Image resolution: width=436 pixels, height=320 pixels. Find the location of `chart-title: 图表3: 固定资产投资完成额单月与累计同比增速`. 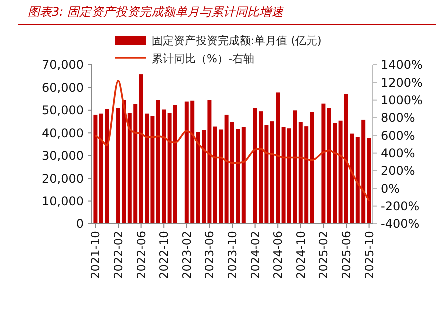

chart-title: 图表3: 固定资产投资完成额单月与累计同比增速 is located at coordinates (156, 12).